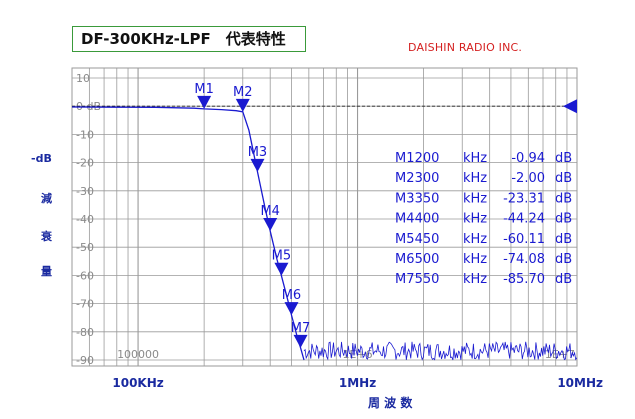 This screenshot has height=419, width=635. Describe the element at coordinates (427, 198) in the screenshot. I see `marker-table-freq: 350` at that location.